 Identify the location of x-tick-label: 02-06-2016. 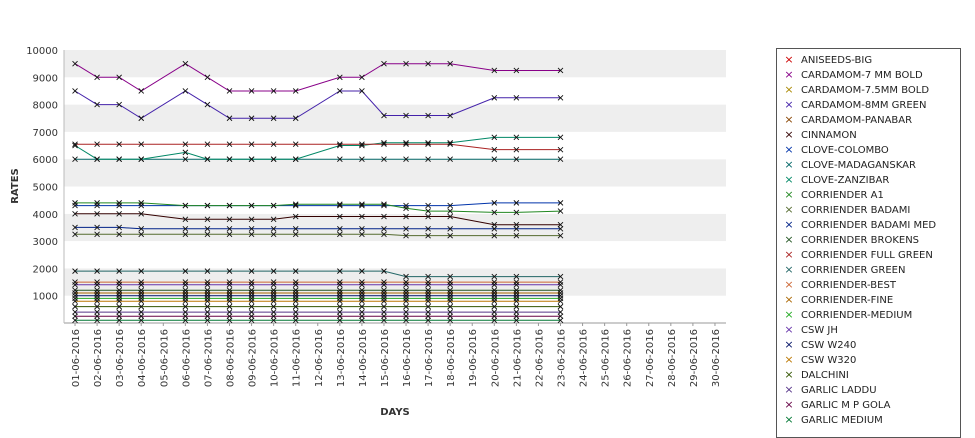
(98, 358).